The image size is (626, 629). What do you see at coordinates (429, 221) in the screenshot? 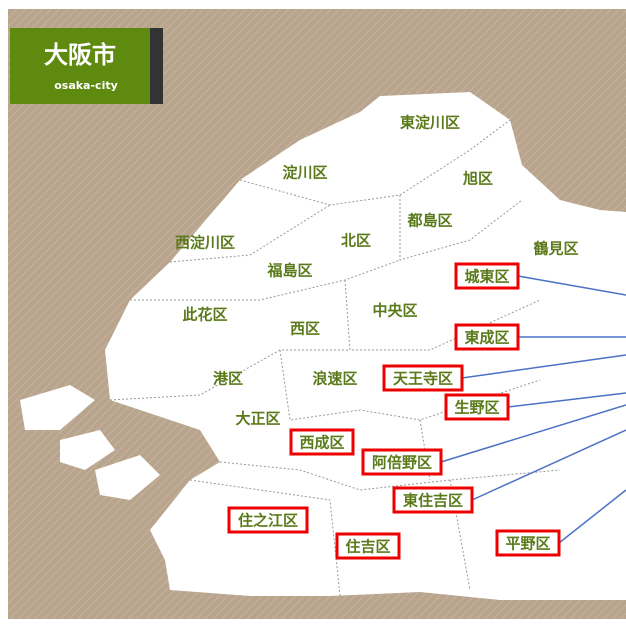
I see `ward-label: 都島区` at bounding box center [429, 221].